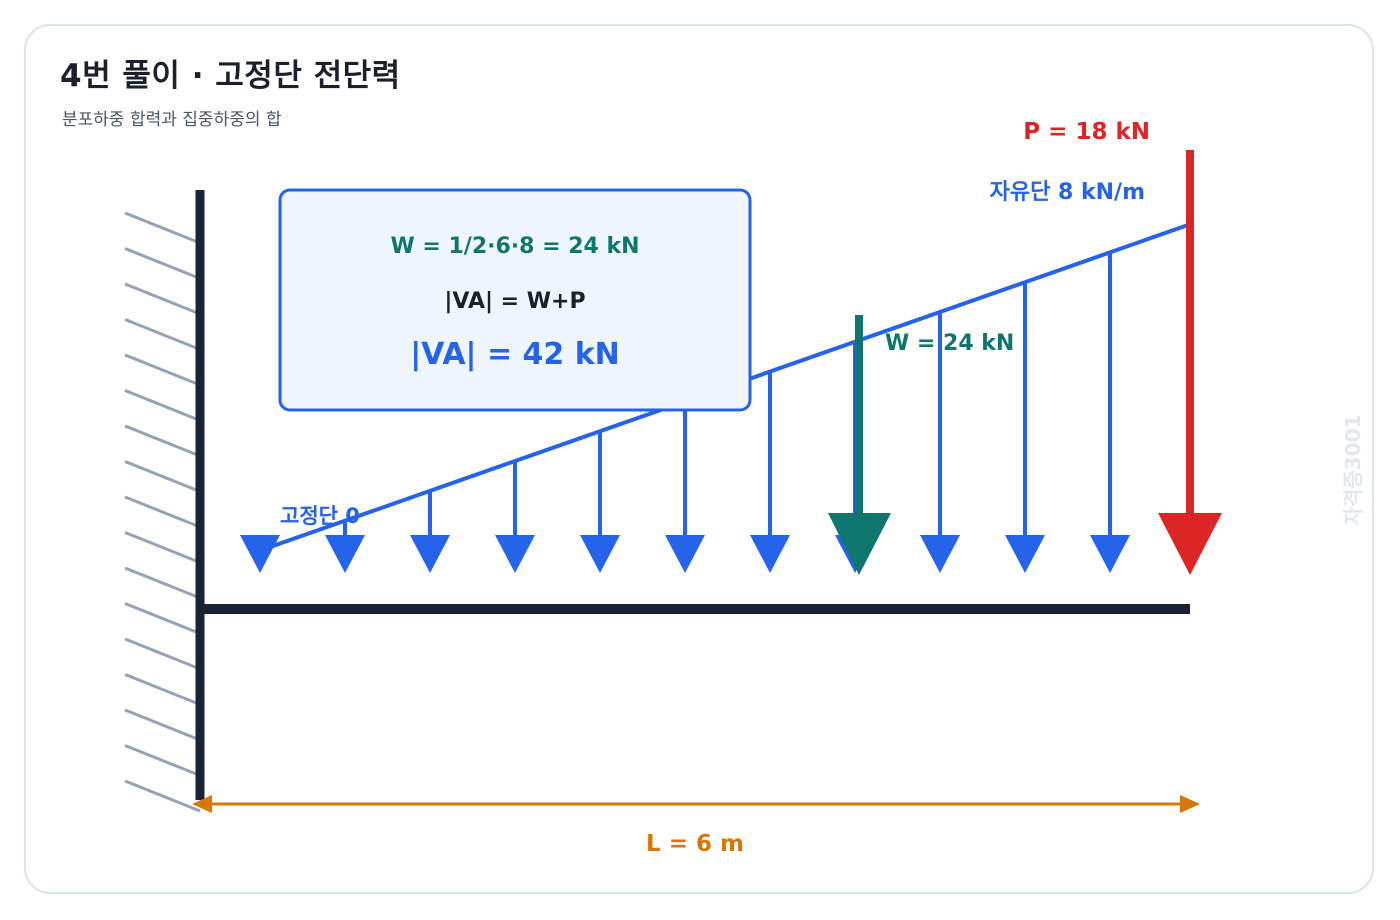 The width and height of the screenshot is (1400, 920). What do you see at coordinates (172, 120) in the screenshot?
I see `page-subtitle: 분포하중 합력과 집중하중의 합` at bounding box center [172, 120].